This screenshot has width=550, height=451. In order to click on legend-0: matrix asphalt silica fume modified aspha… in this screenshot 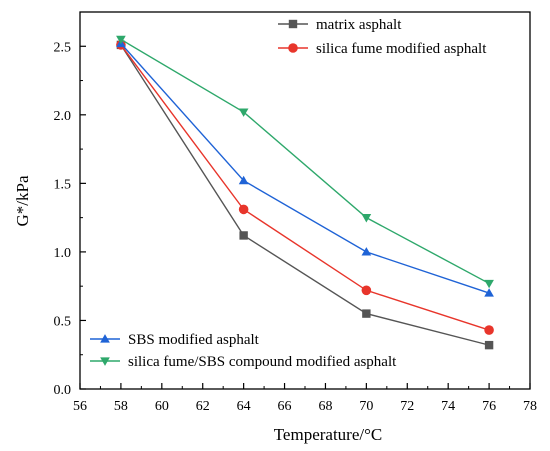, I will do `click(382, 37)`.